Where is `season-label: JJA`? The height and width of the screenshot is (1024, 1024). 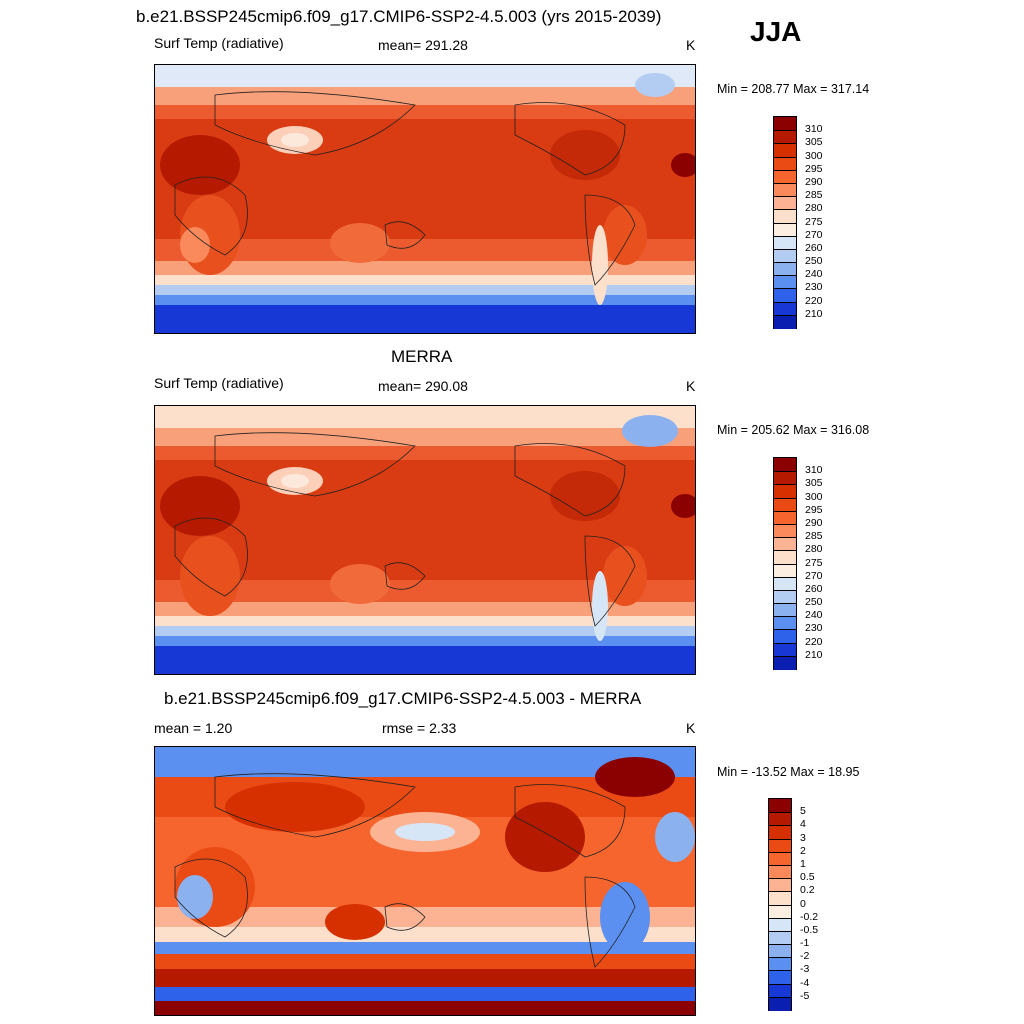 season-label: JJA is located at coordinates (776, 31).